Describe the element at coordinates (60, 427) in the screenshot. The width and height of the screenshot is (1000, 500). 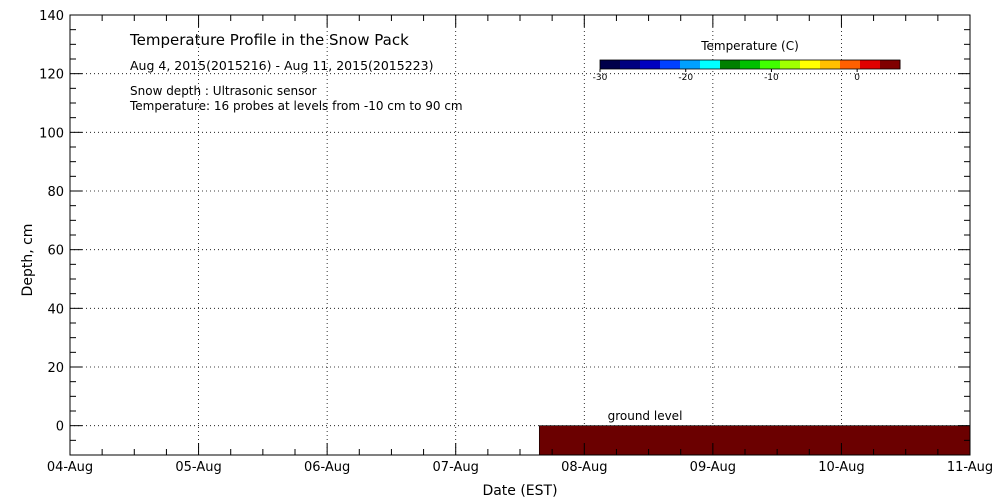
I see `y-tick-label: 0` at that location.